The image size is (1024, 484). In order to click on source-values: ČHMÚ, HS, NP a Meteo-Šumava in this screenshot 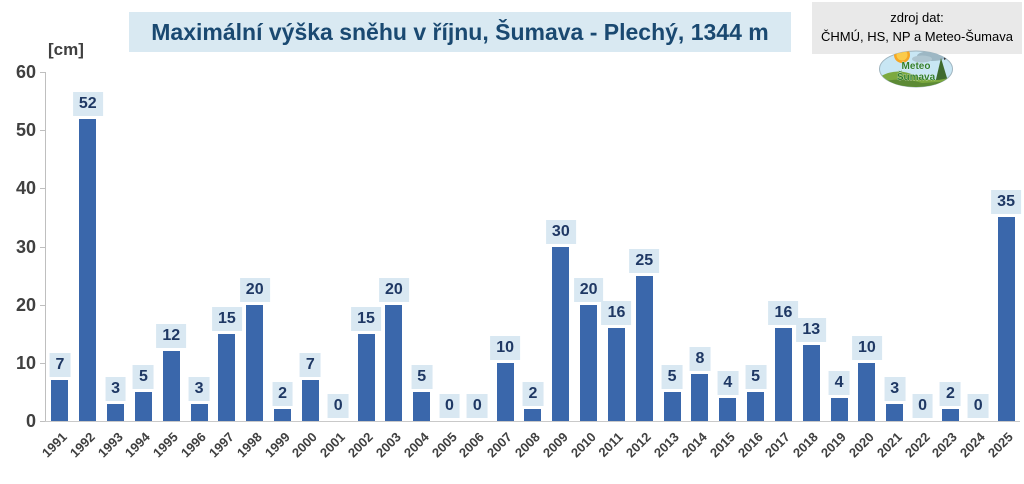, I will do `click(917, 36)`.